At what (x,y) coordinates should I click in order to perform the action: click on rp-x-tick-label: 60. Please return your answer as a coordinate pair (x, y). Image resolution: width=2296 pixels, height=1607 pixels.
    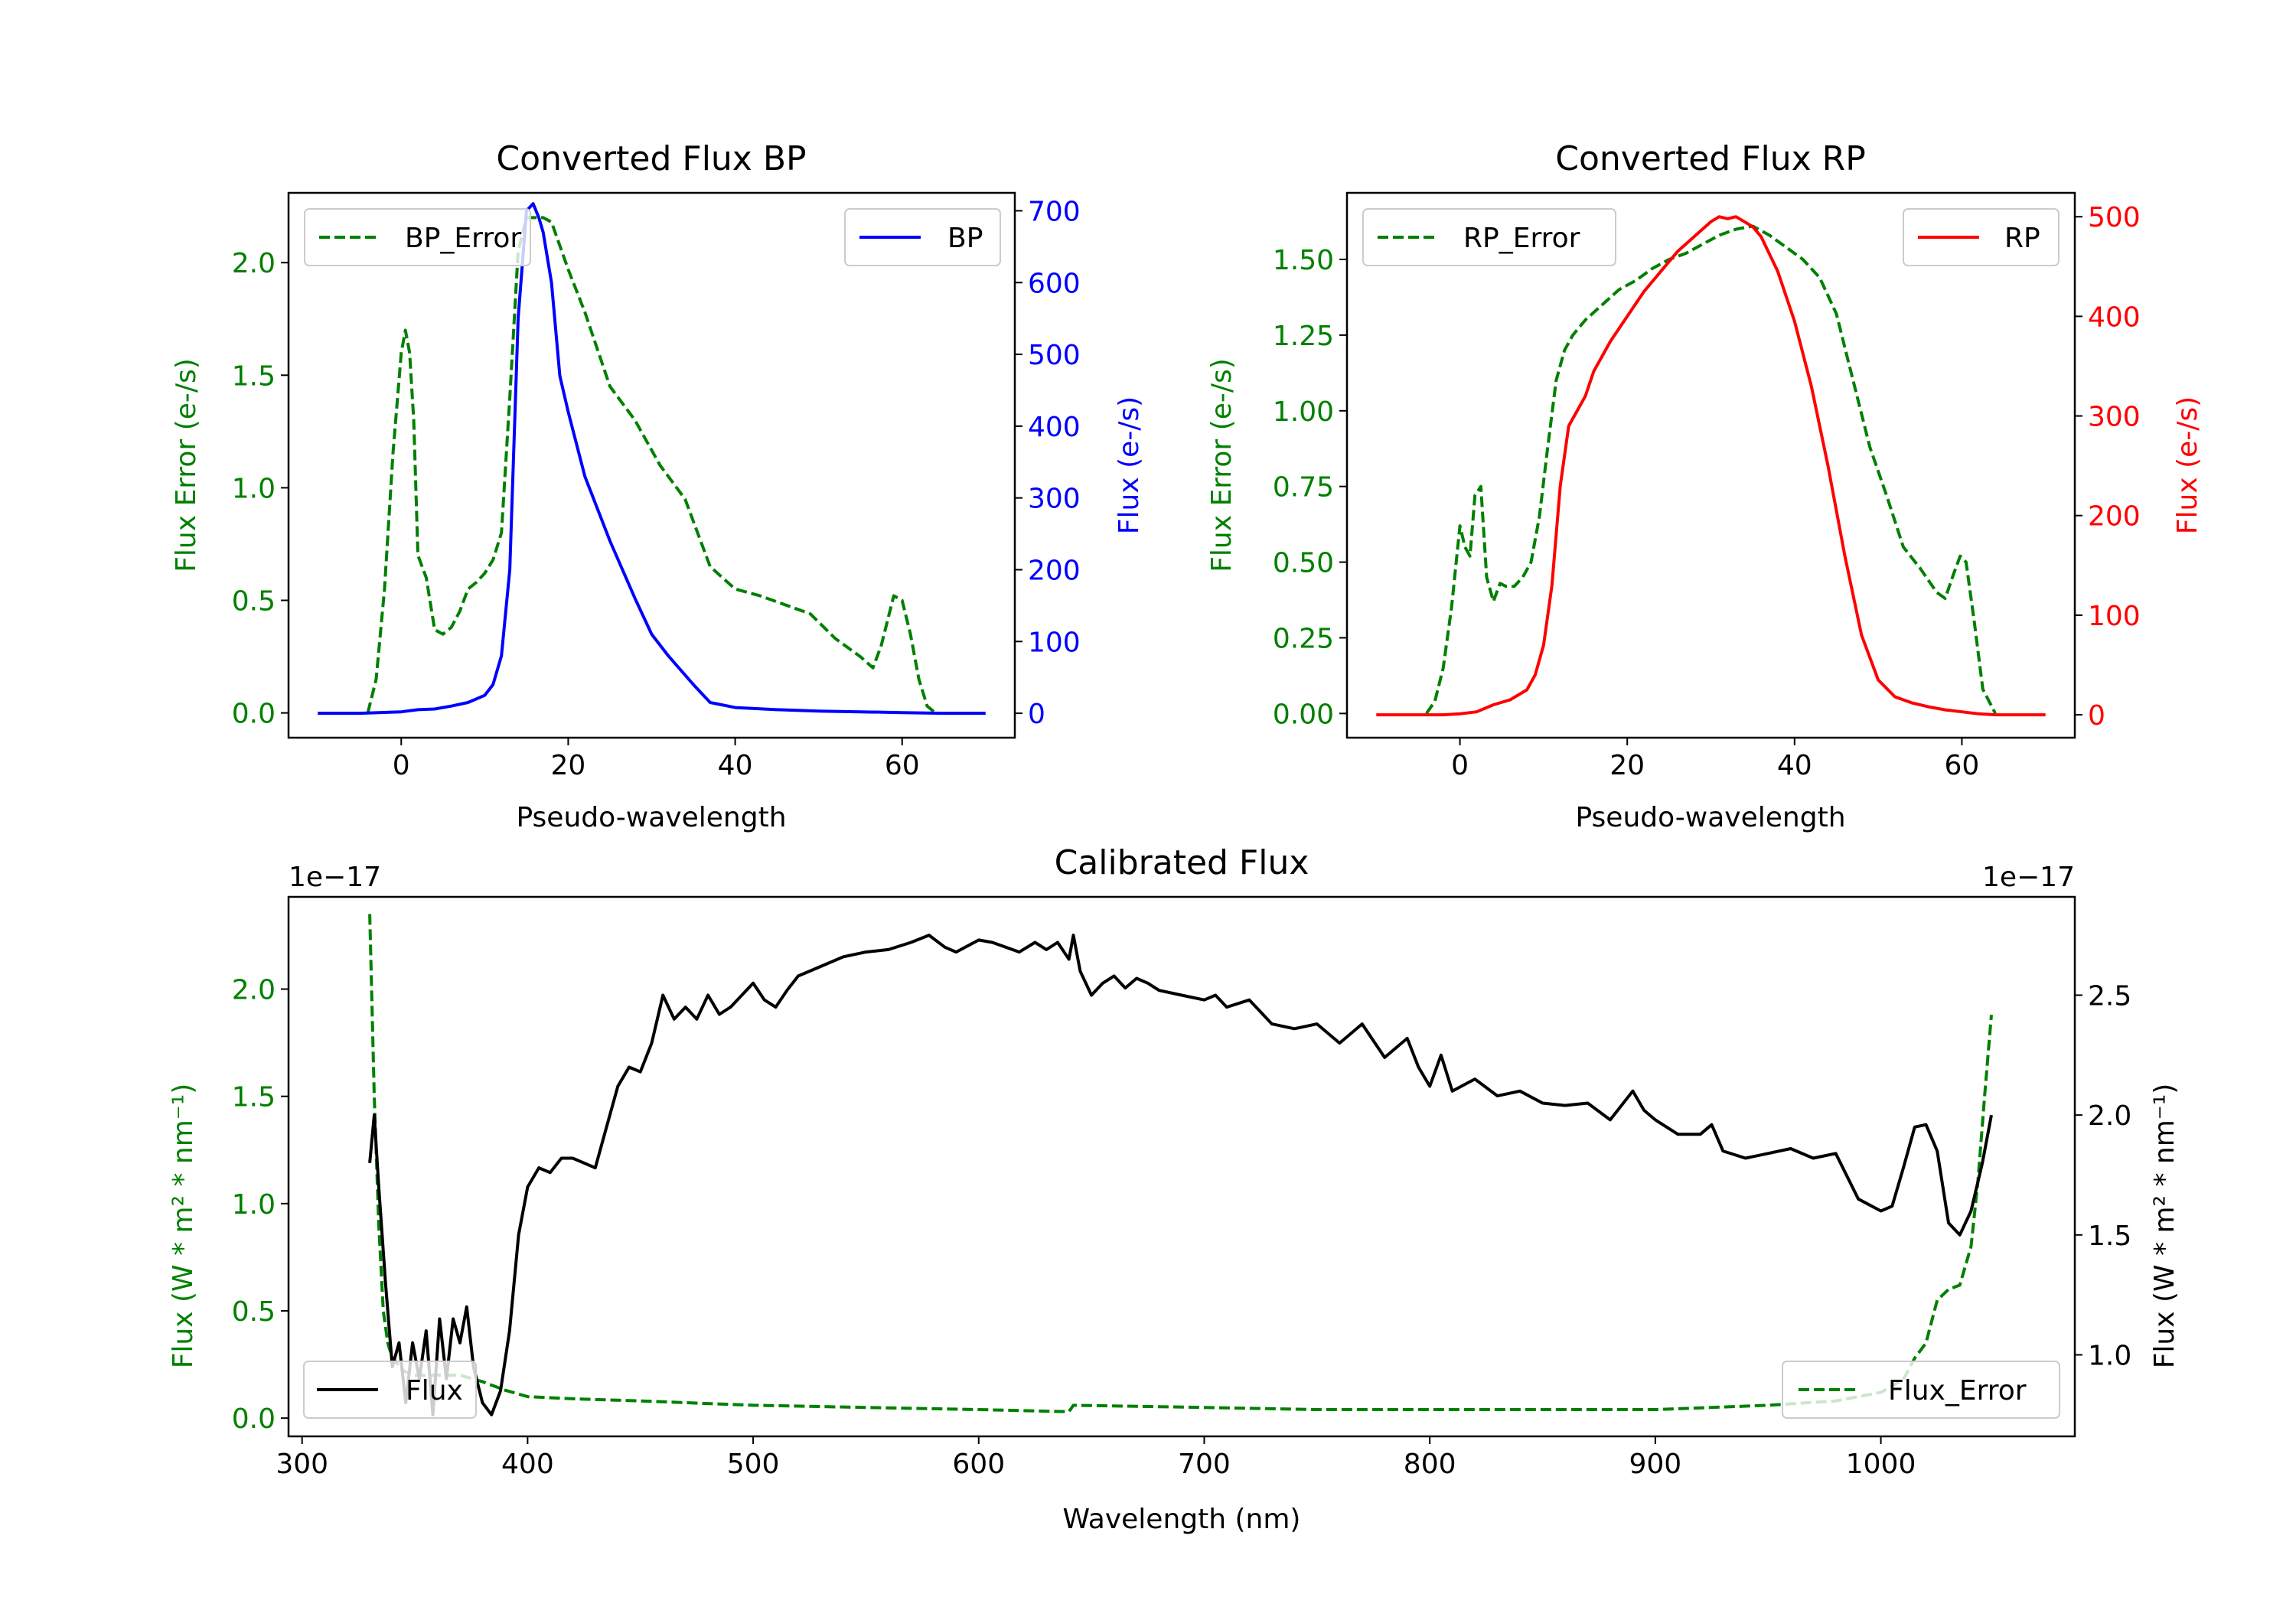
    Looking at the image, I should click on (1962, 765).